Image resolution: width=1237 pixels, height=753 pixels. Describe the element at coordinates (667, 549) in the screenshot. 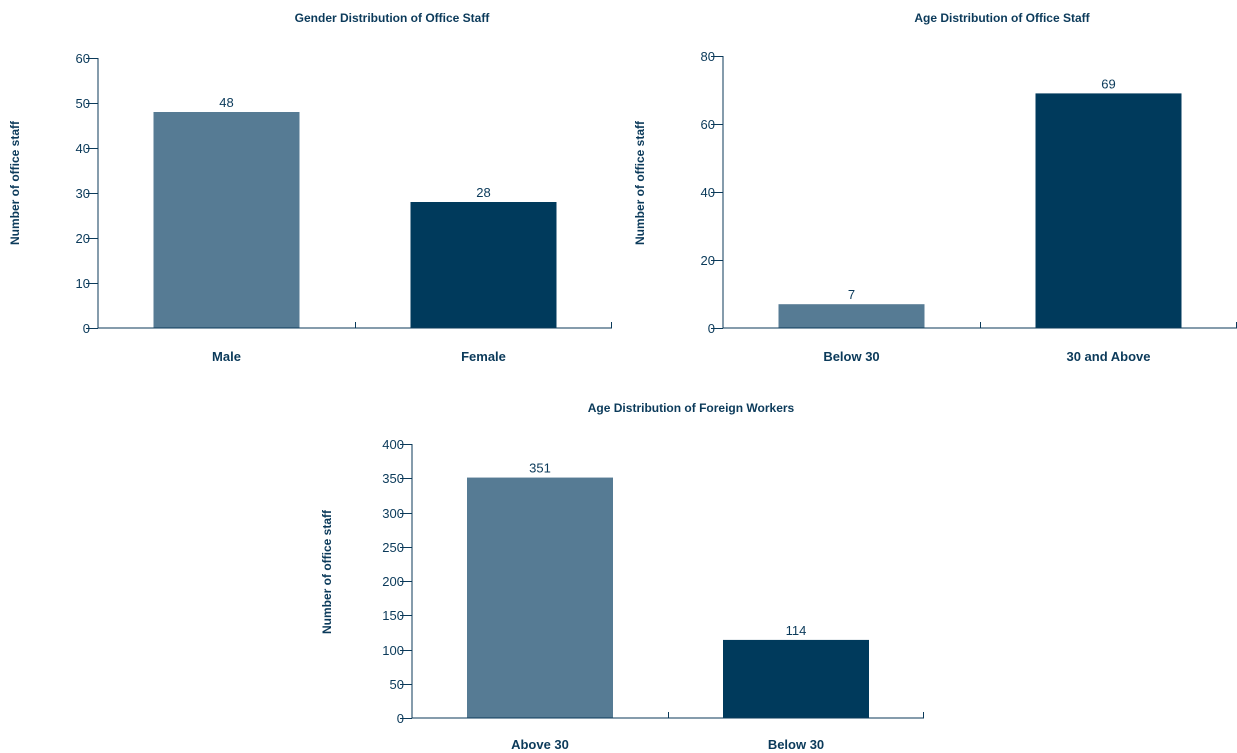

I see `data-labels: 351 114` at that location.